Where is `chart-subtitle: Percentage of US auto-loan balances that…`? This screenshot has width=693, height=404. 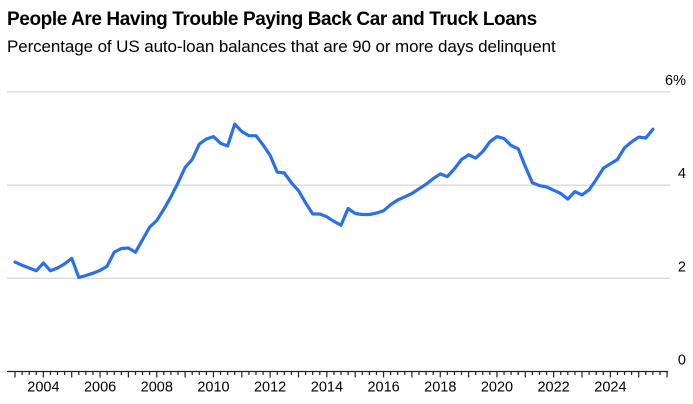
chart-subtitle: Percentage of US auto-loan balances that… is located at coordinates (281, 46).